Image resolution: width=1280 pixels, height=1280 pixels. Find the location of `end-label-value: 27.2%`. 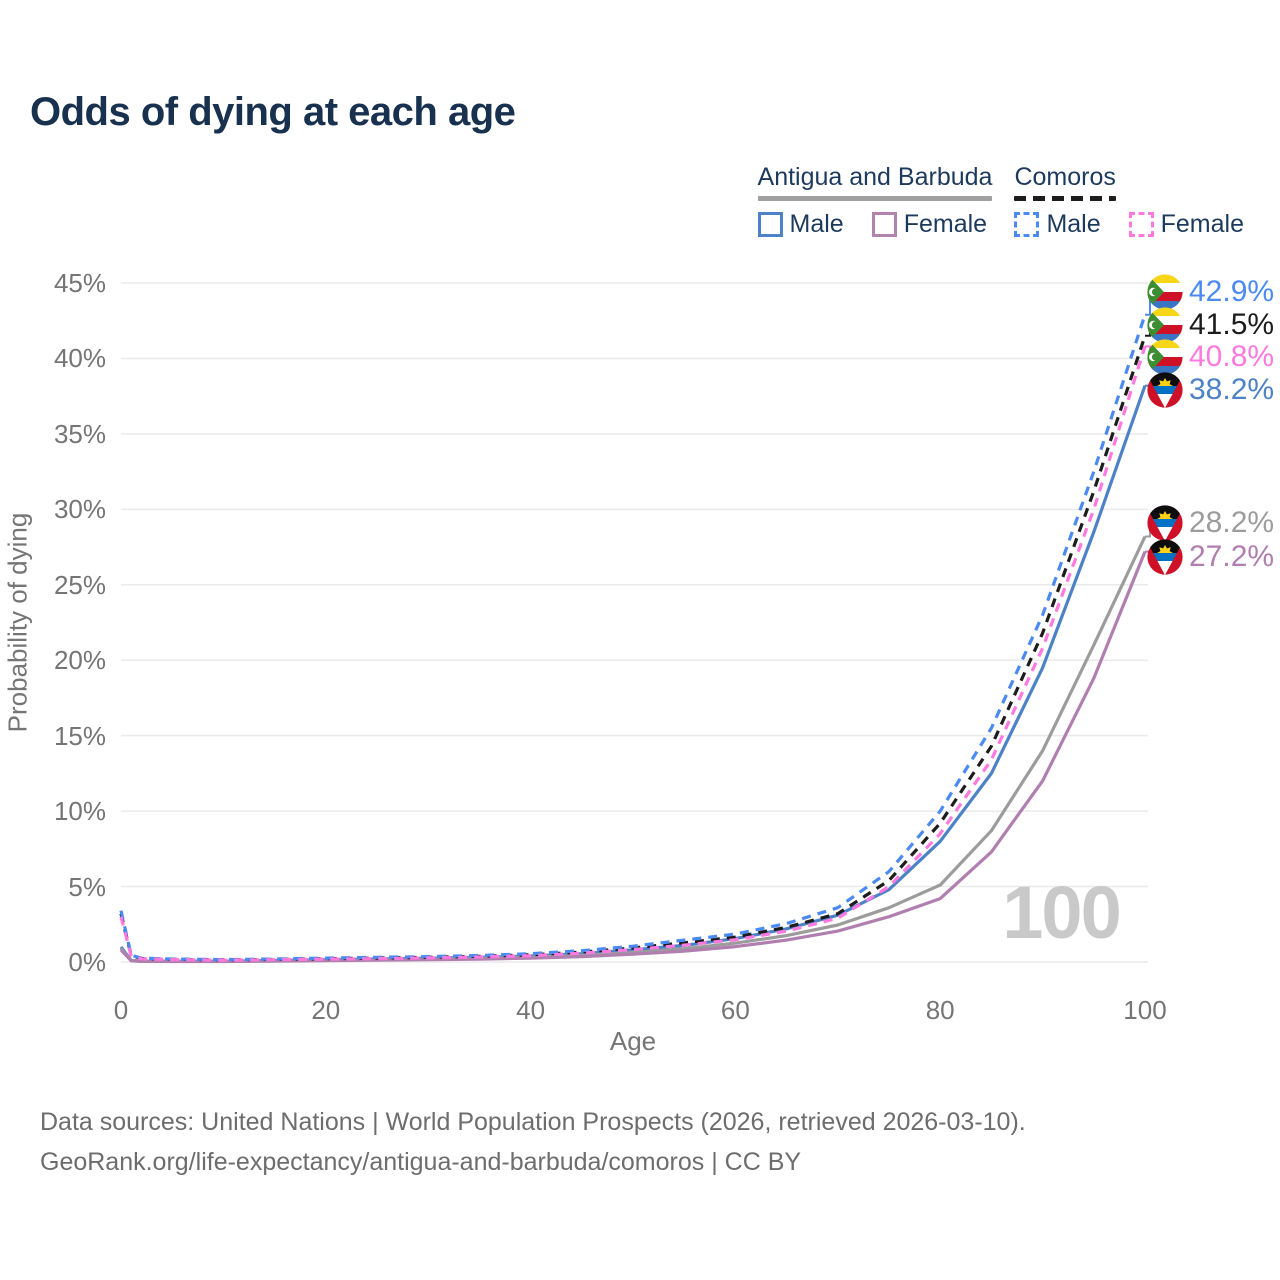

end-label-value: 27.2% is located at coordinates (1232, 556).